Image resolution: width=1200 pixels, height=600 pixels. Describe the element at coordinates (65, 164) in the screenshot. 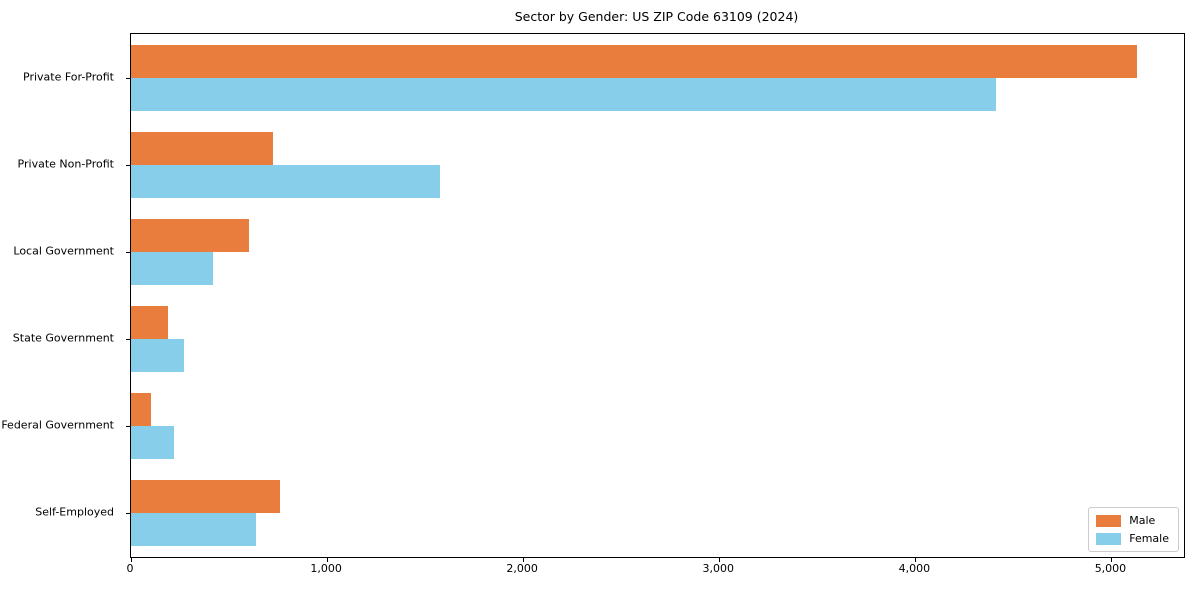

I see `y-axis-label: Private Non-Profit` at that location.